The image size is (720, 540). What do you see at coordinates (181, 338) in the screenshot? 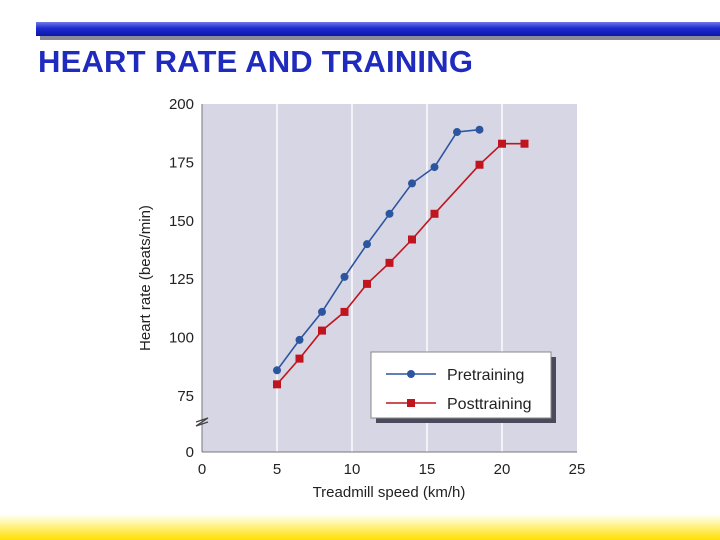
I see `y-tick-label: 100` at bounding box center [181, 338].